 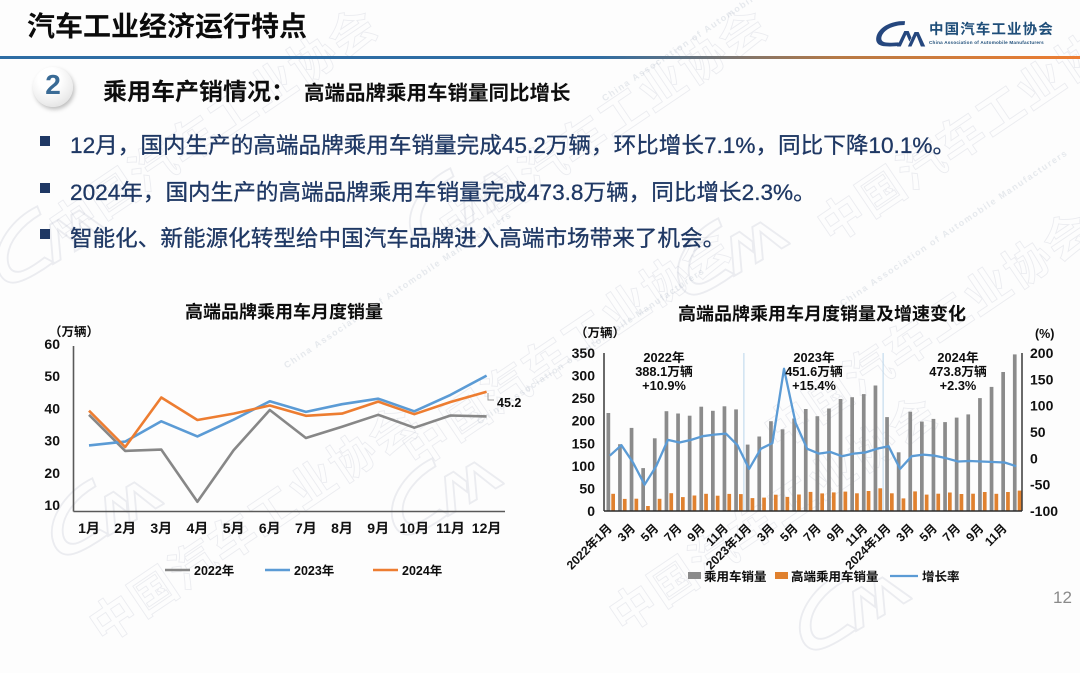 I want to click on svg-text: 9月, so click(x=378, y=528).